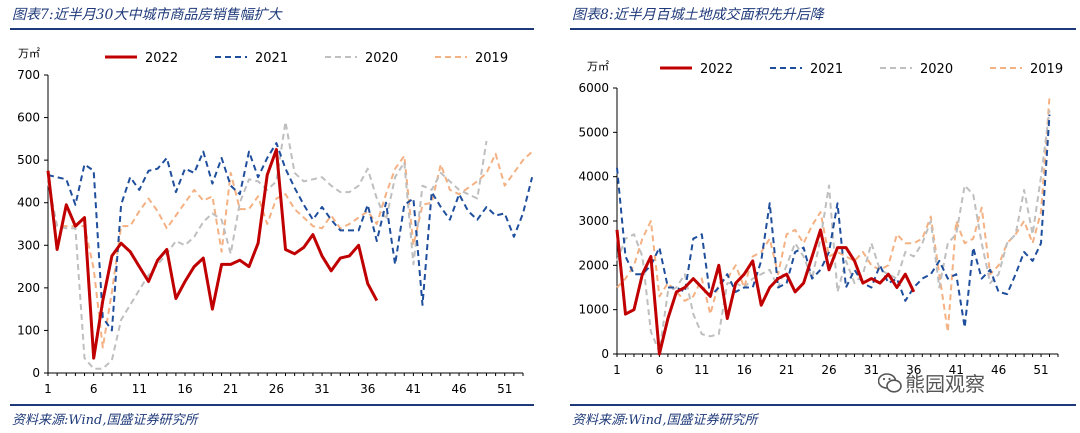 The image size is (1080, 433). I want to click on y-tick-label: 700, so click(28, 75).